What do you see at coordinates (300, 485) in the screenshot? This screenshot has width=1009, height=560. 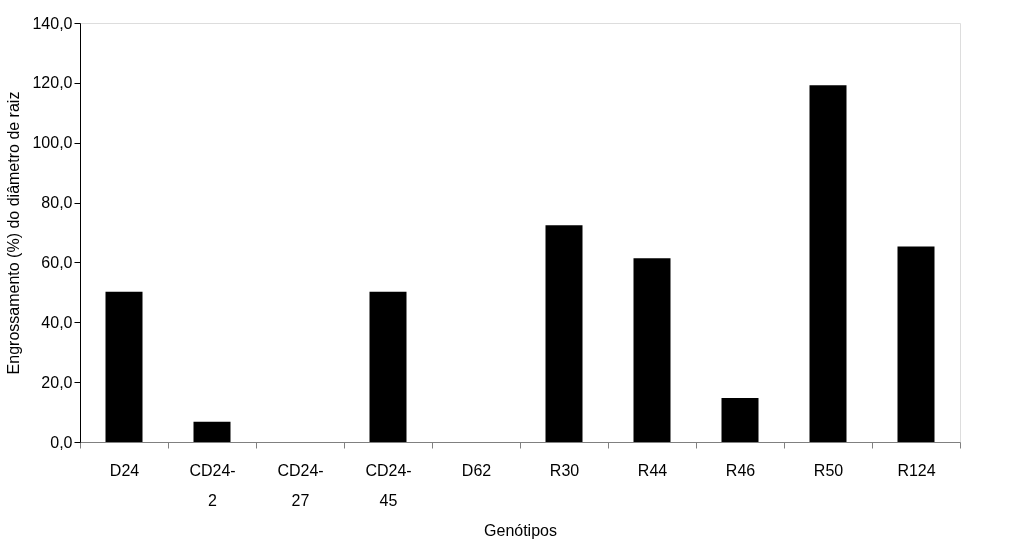 I see `x-tick-label: CD24-27` at bounding box center [300, 485].